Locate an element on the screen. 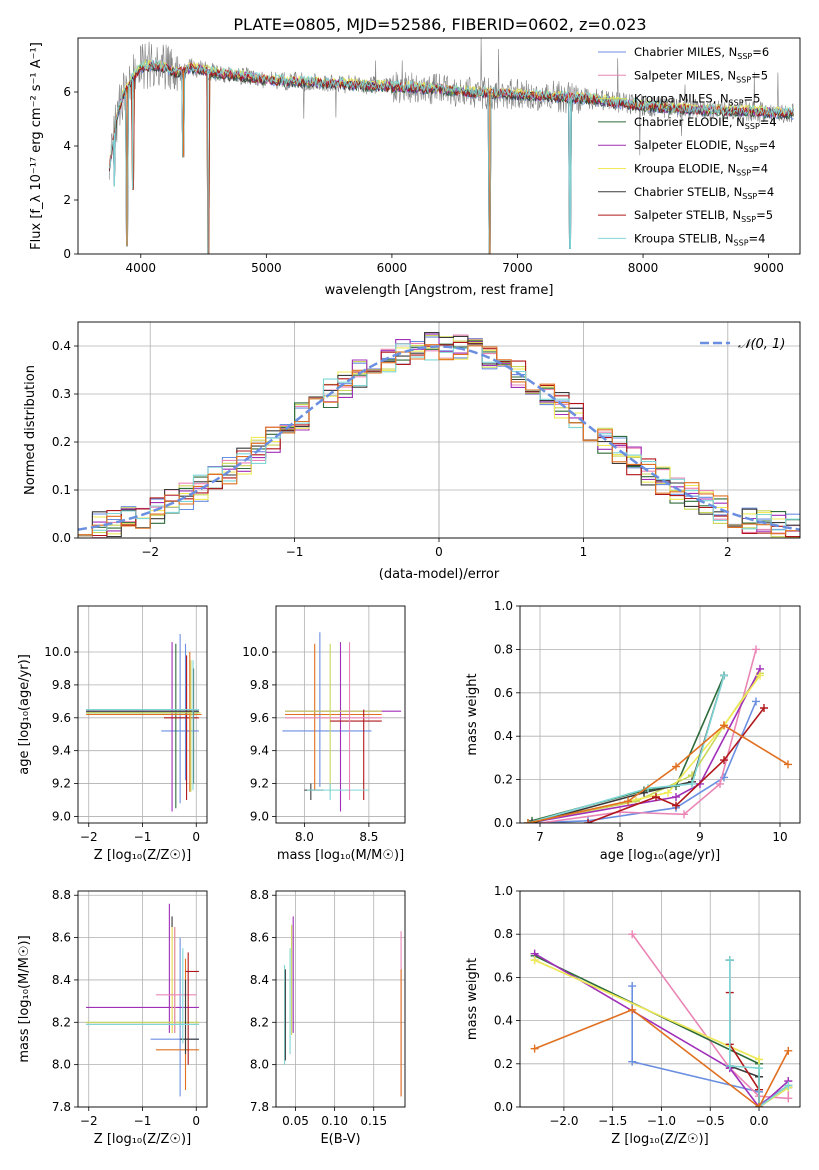  y-tick-label: 6 is located at coordinates (67, 92).